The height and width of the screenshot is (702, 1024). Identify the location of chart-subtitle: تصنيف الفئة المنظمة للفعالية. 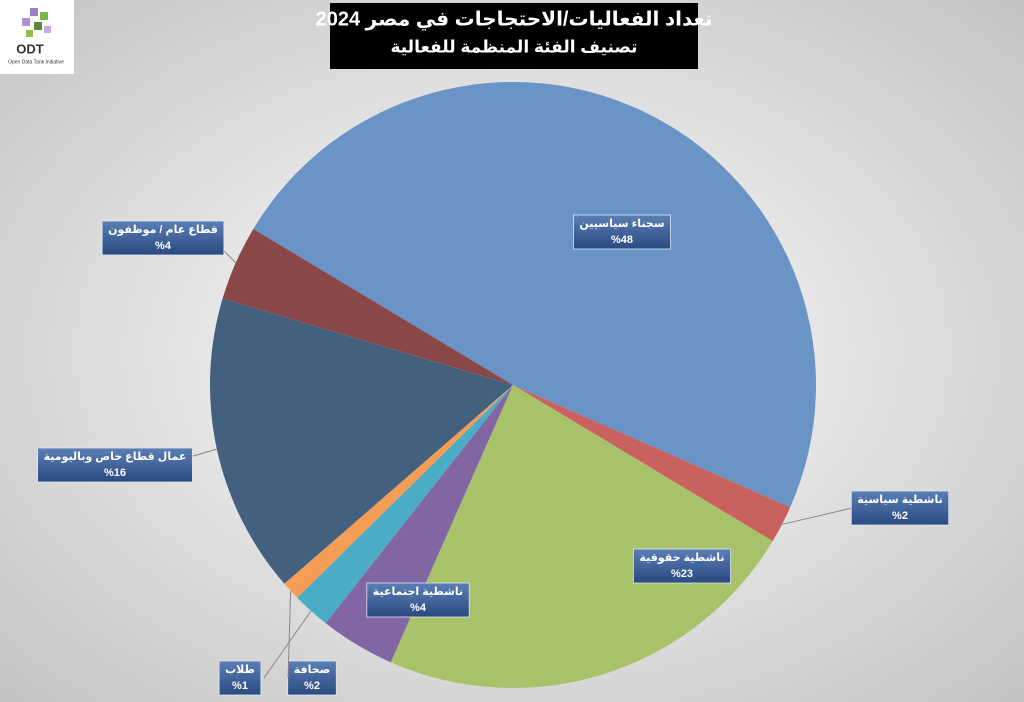
(513, 46).